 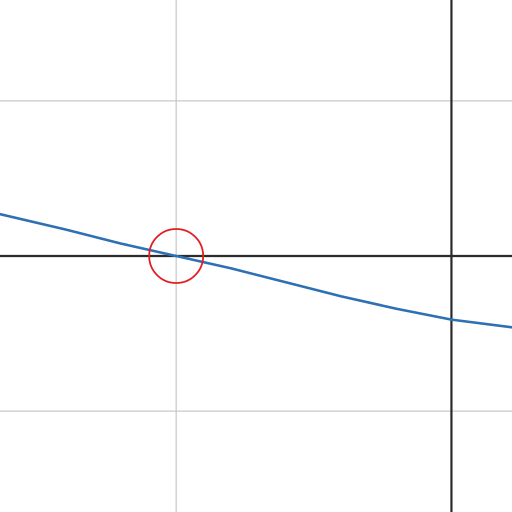 I want to click on markers, so click(x=176, y=256).